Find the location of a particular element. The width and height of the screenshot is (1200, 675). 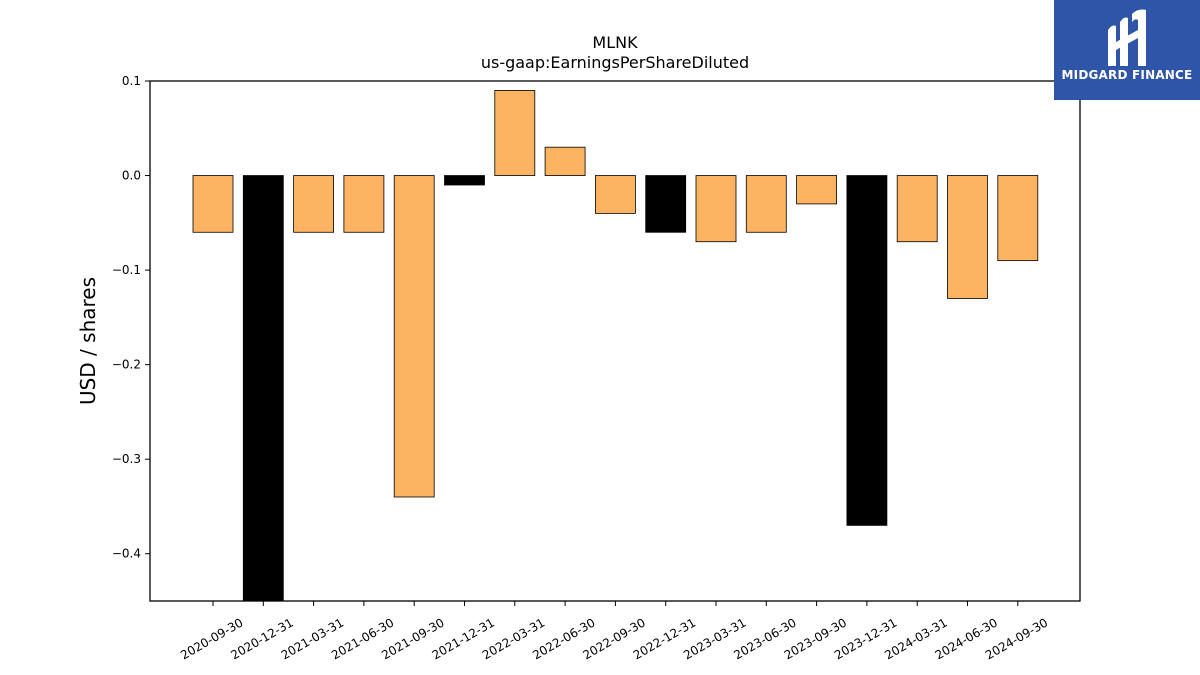

logo-text: MIDGARD FINANCE is located at coordinates (1127, 75).